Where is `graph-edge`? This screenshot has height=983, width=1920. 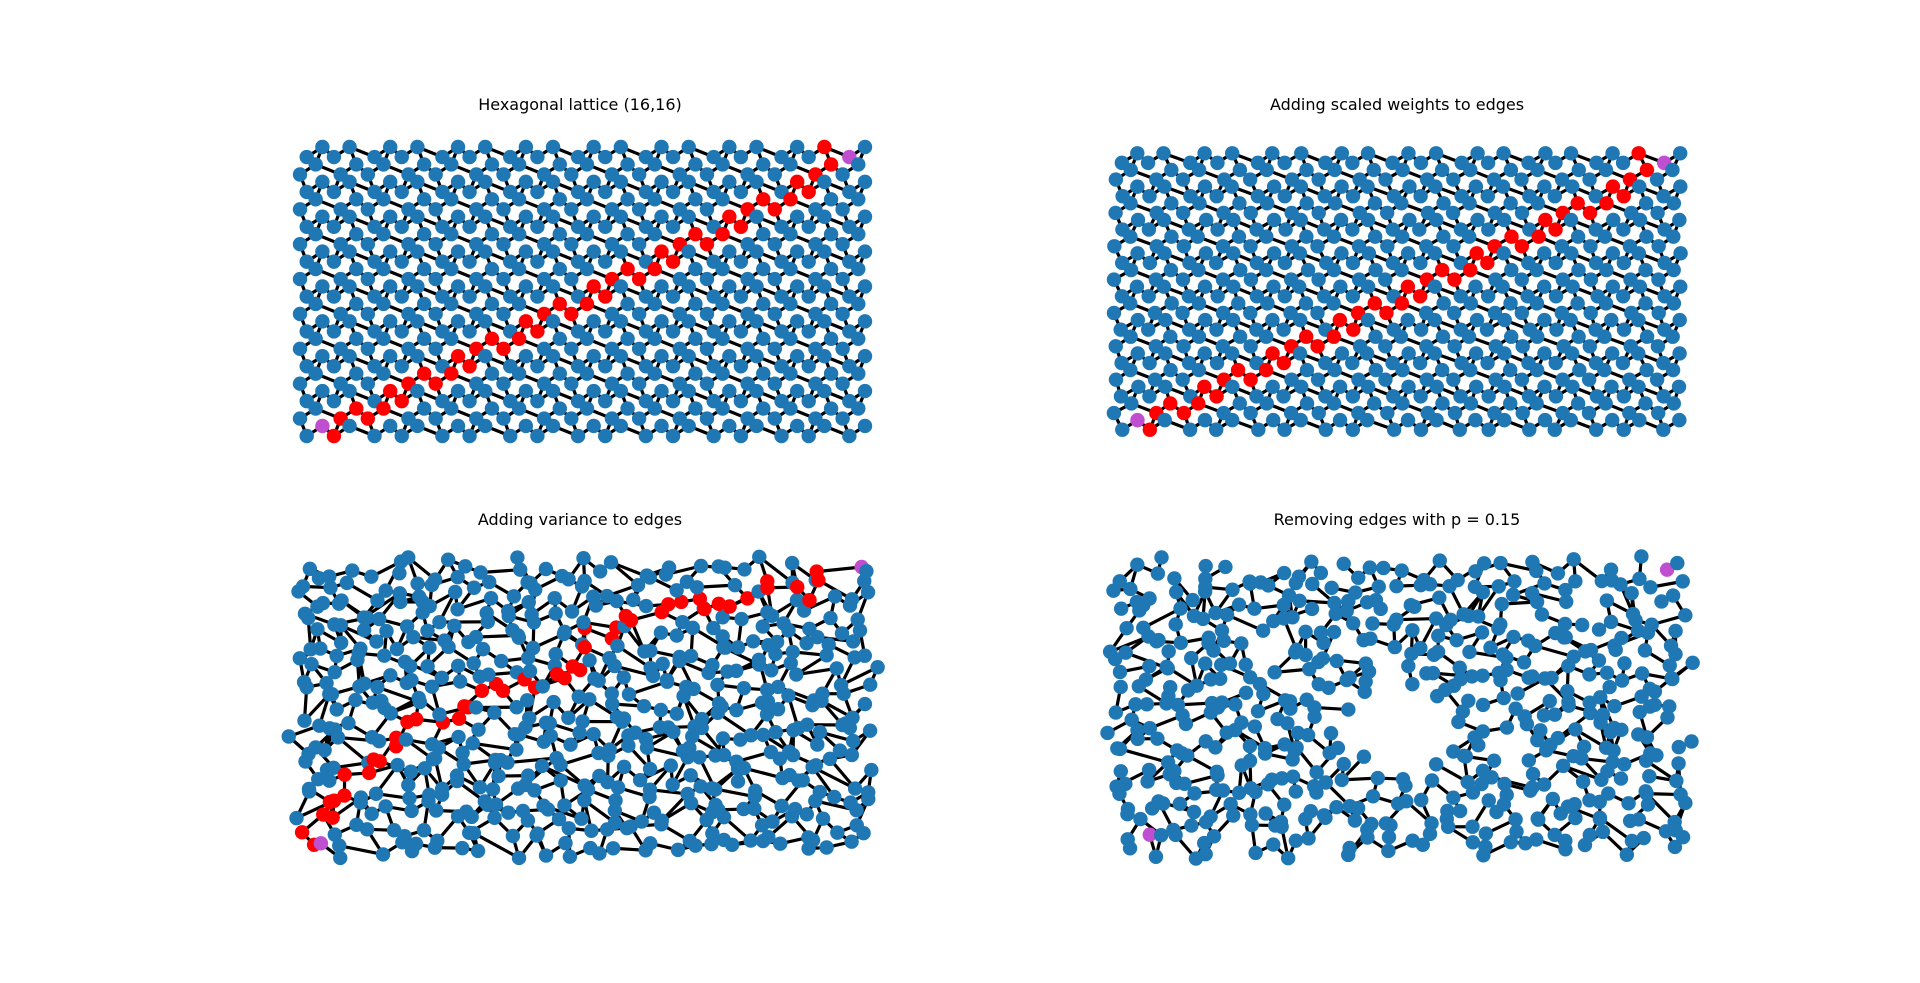
graph-edge is located at coordinates (532, 760).